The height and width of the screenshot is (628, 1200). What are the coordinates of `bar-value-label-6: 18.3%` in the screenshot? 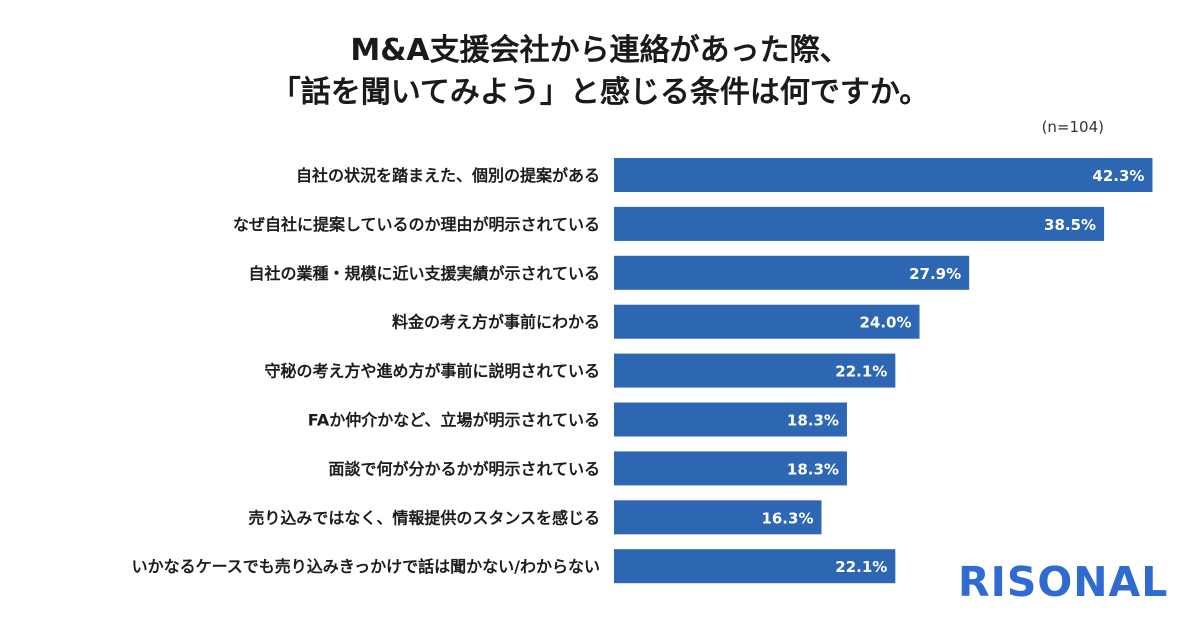 It's located at (813, 421).